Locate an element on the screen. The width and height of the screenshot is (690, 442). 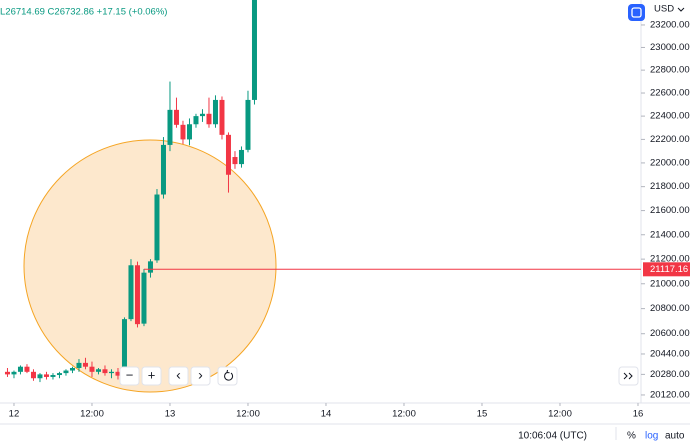
scroll-right-label: › is located at coordinates (200, 375).